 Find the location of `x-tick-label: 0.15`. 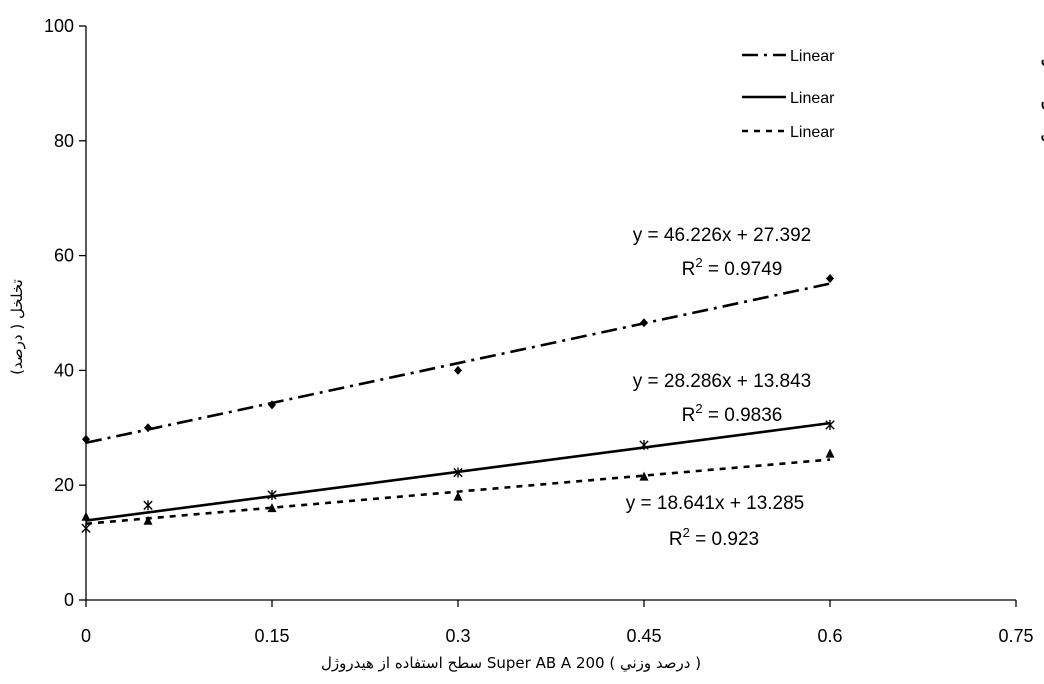

x-tick-label: 0.15 is located at coordinates (271, 636).